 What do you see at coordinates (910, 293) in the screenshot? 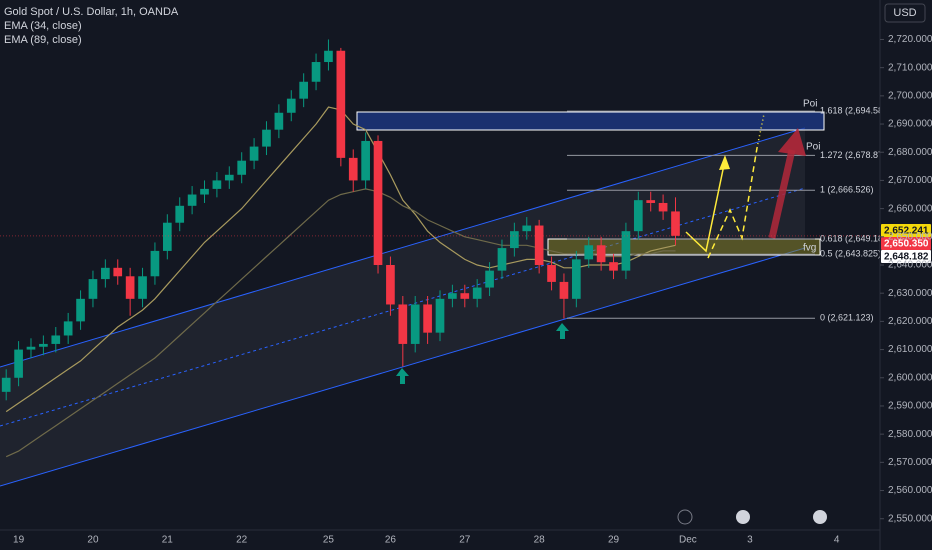
I see `y-tick-label: 2,630.000` at bounding box center [910, 293].